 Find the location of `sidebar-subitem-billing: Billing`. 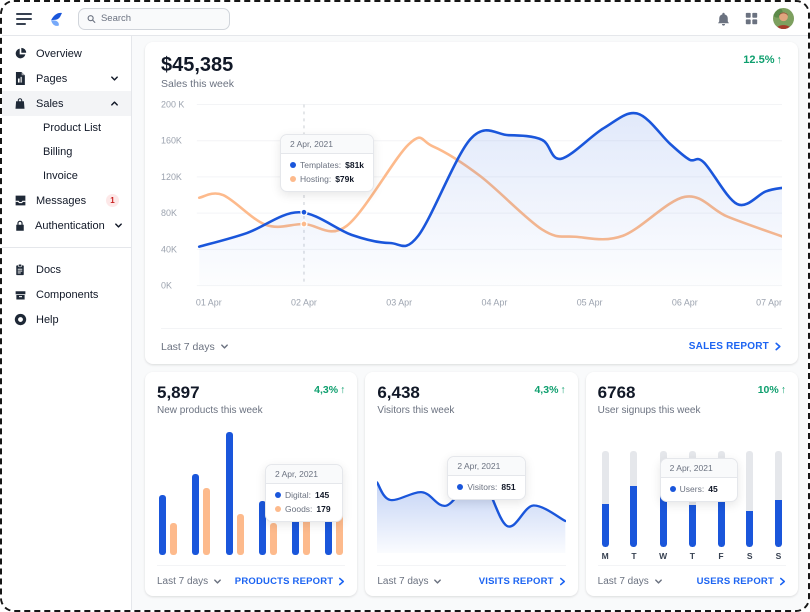

sidebar-subitem-billing: Billing is located at coordinates (58, 152).